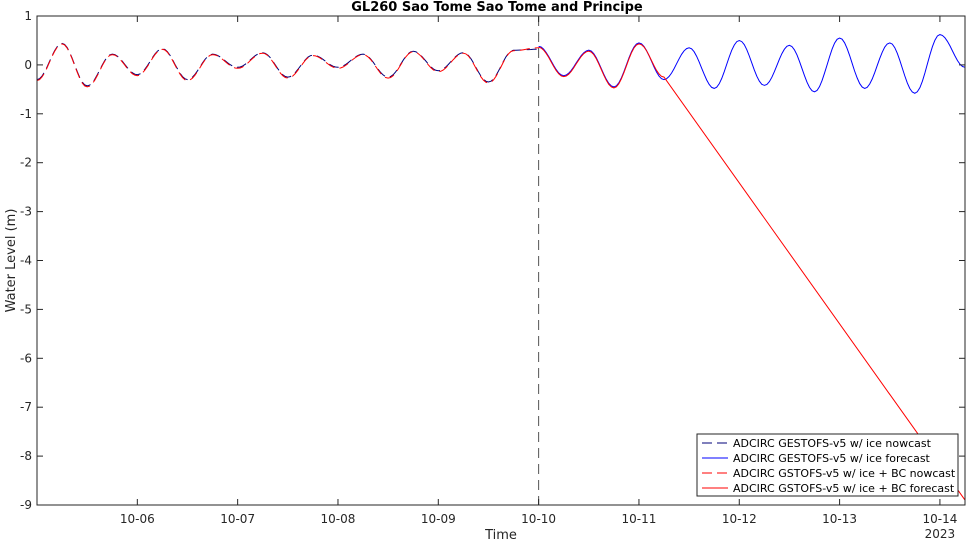 This screenshot has width=966, height=541. Describe the element at coordinates (11, 261) in the screenshot. I see `y-axis-title: Water Level (m)` at that location.